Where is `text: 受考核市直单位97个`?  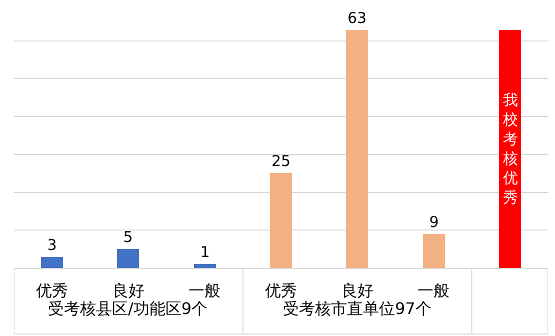
text: 受考核市直单位97个 is located at coordinates (357, 308).